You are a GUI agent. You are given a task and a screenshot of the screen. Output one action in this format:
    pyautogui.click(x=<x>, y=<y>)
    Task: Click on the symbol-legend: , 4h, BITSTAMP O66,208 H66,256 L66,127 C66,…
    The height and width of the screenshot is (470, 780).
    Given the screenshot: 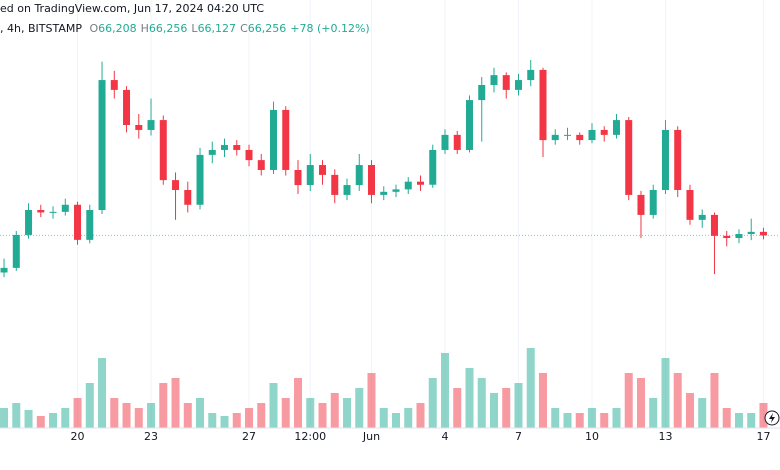 What is the action you would take?
    pyautogui.click(x=187, y=28)
    